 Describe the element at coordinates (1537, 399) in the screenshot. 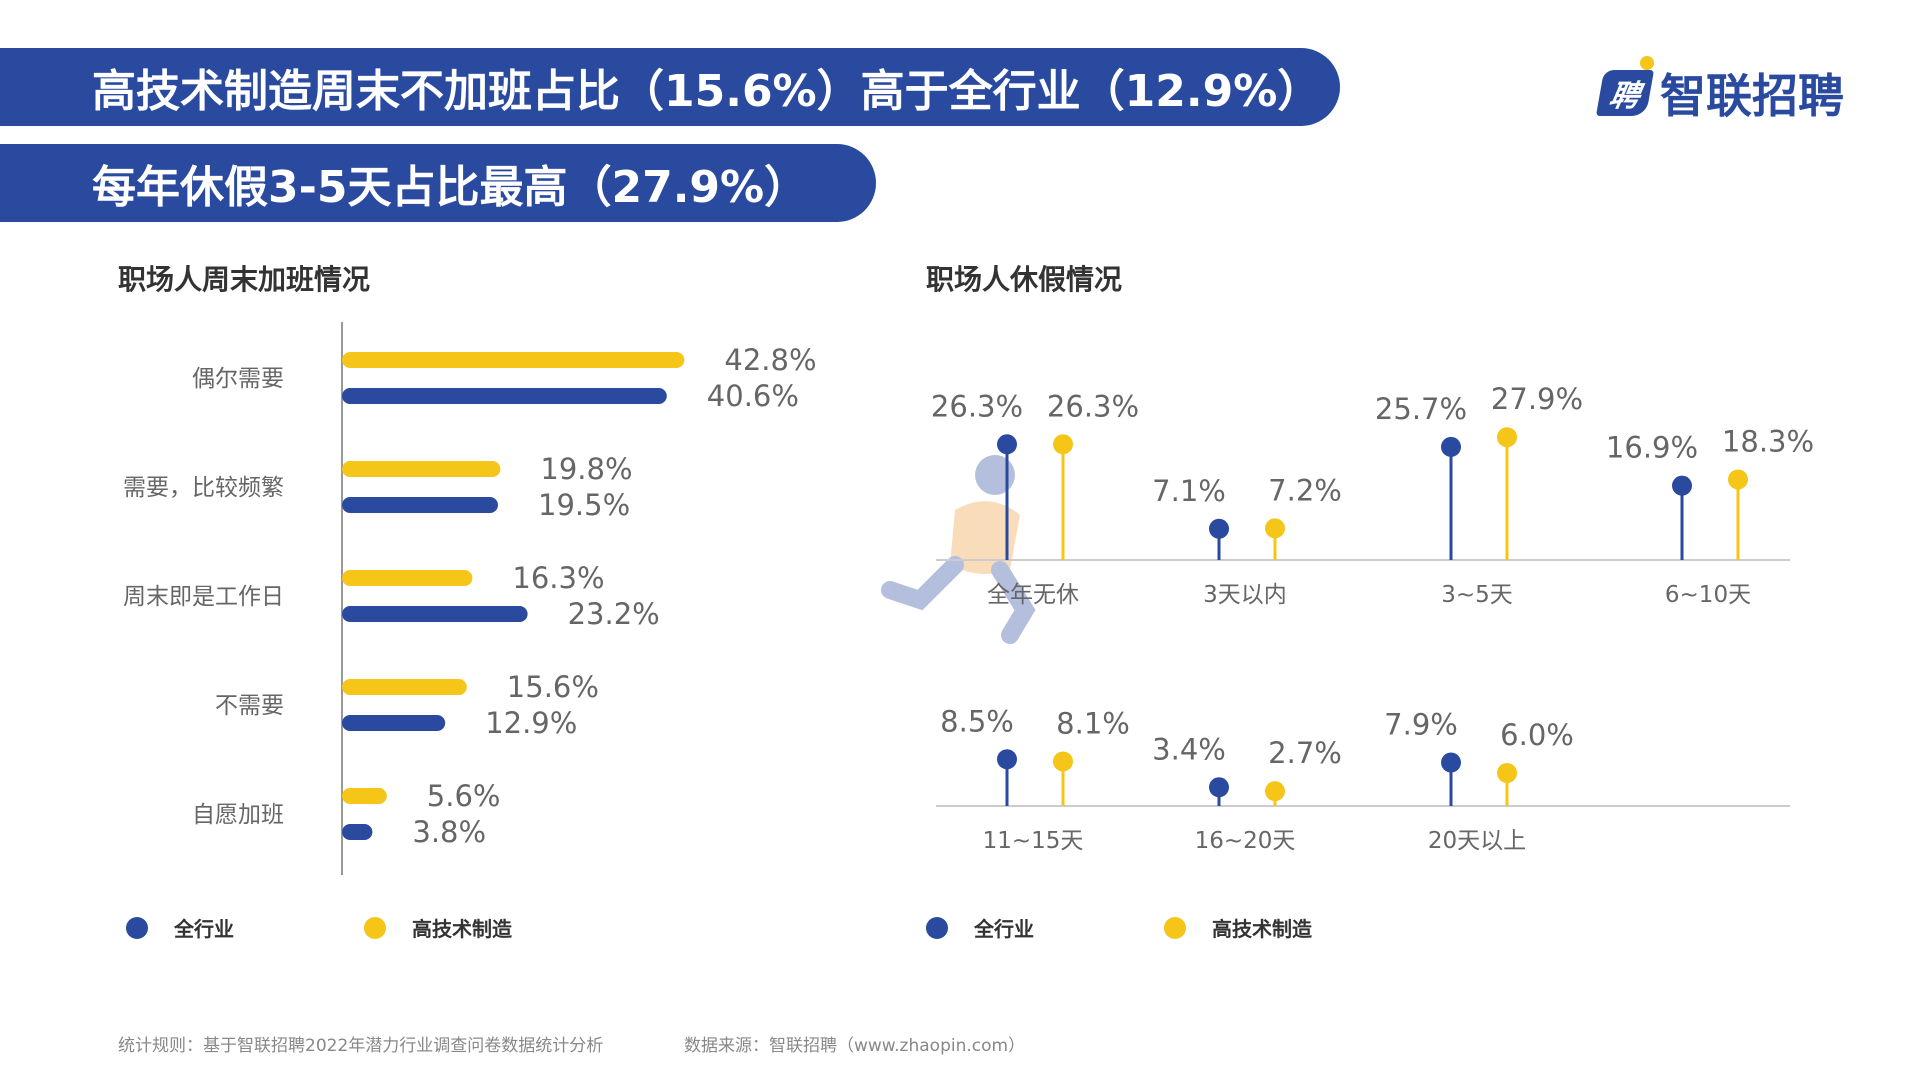

I see `data-label: 27.9%` at that location.